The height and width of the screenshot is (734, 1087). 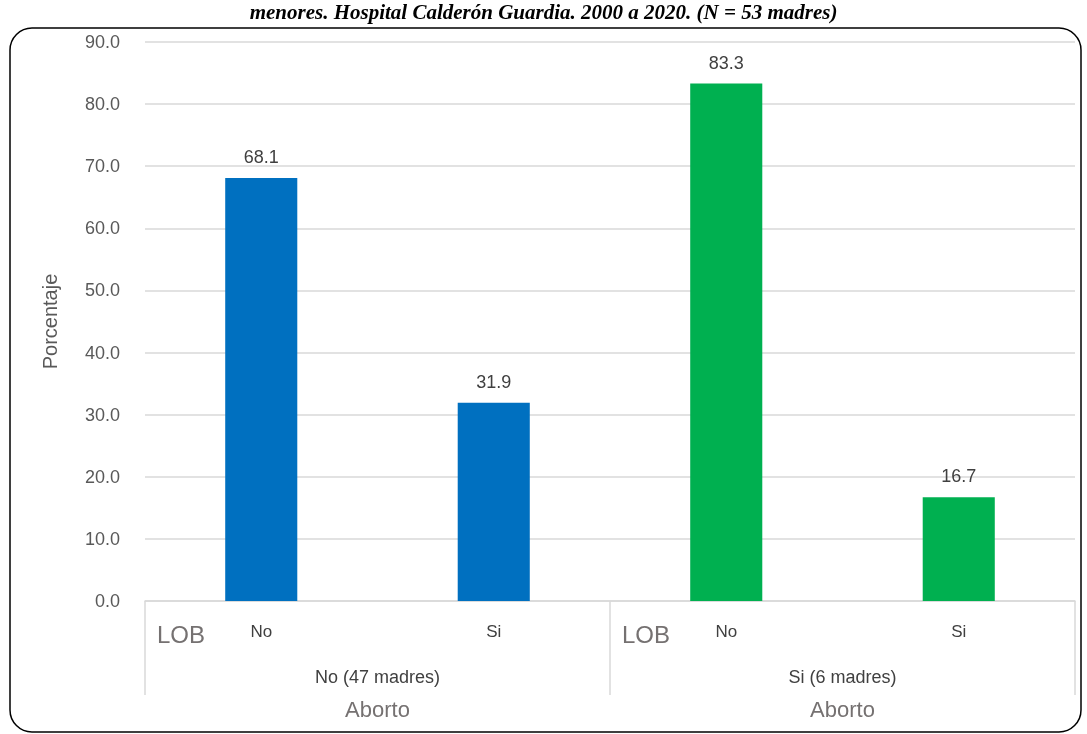 I want to click on y-tick-label: 20.0, so click(x=102, y=476).